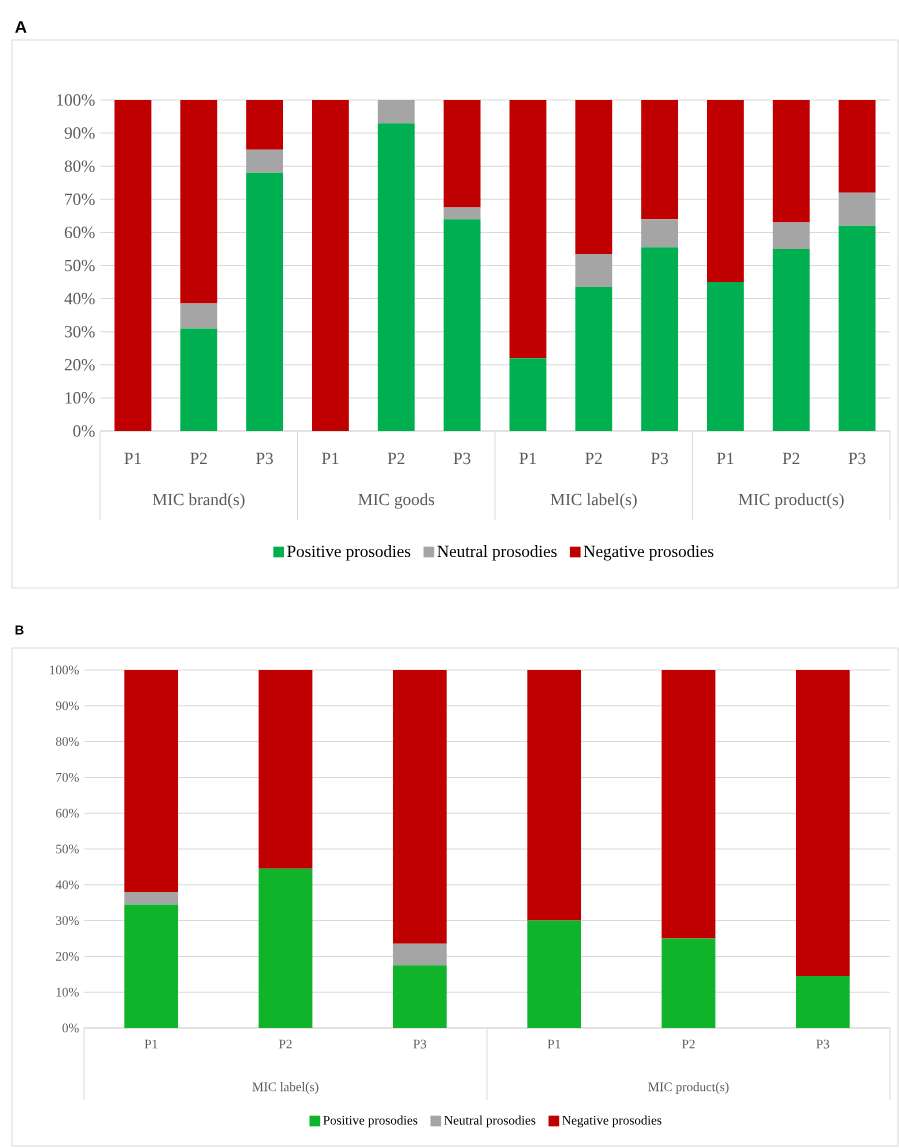 This screenshot has width=899, height=1148. Describe the element at coordinates (19, 630) in the screenshot. I see `chart-title: B` at that location.